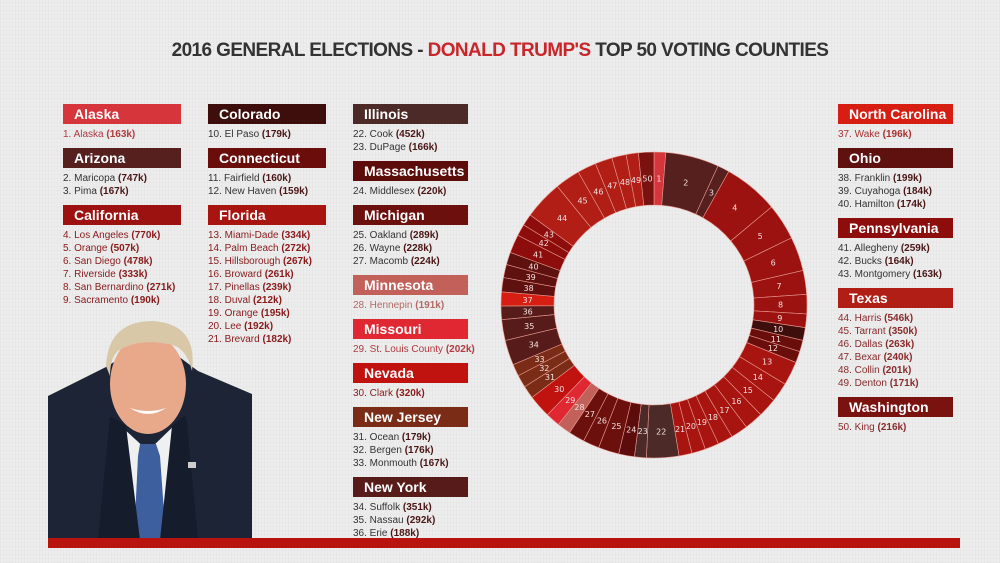 The image size is (1000, 563). What do you see at coordinates (234, 313) in the screenshot?
I see `county-name: 19. Orange` at bounding box center [234, 313].